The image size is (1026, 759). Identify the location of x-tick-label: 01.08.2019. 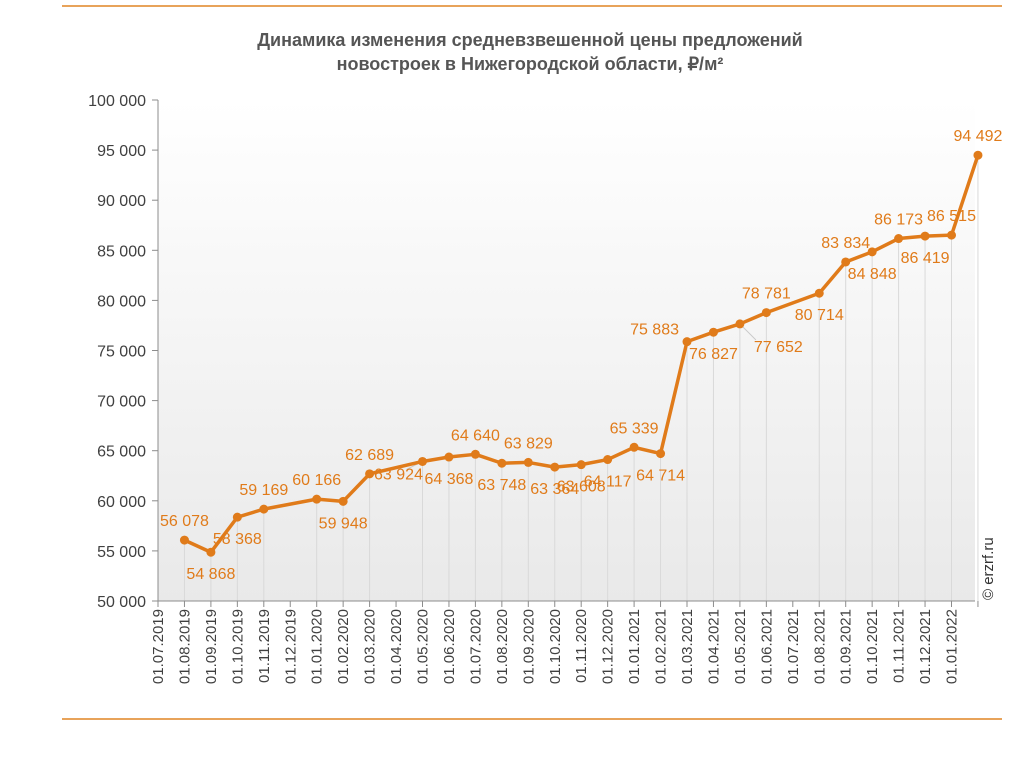
(184, 646).